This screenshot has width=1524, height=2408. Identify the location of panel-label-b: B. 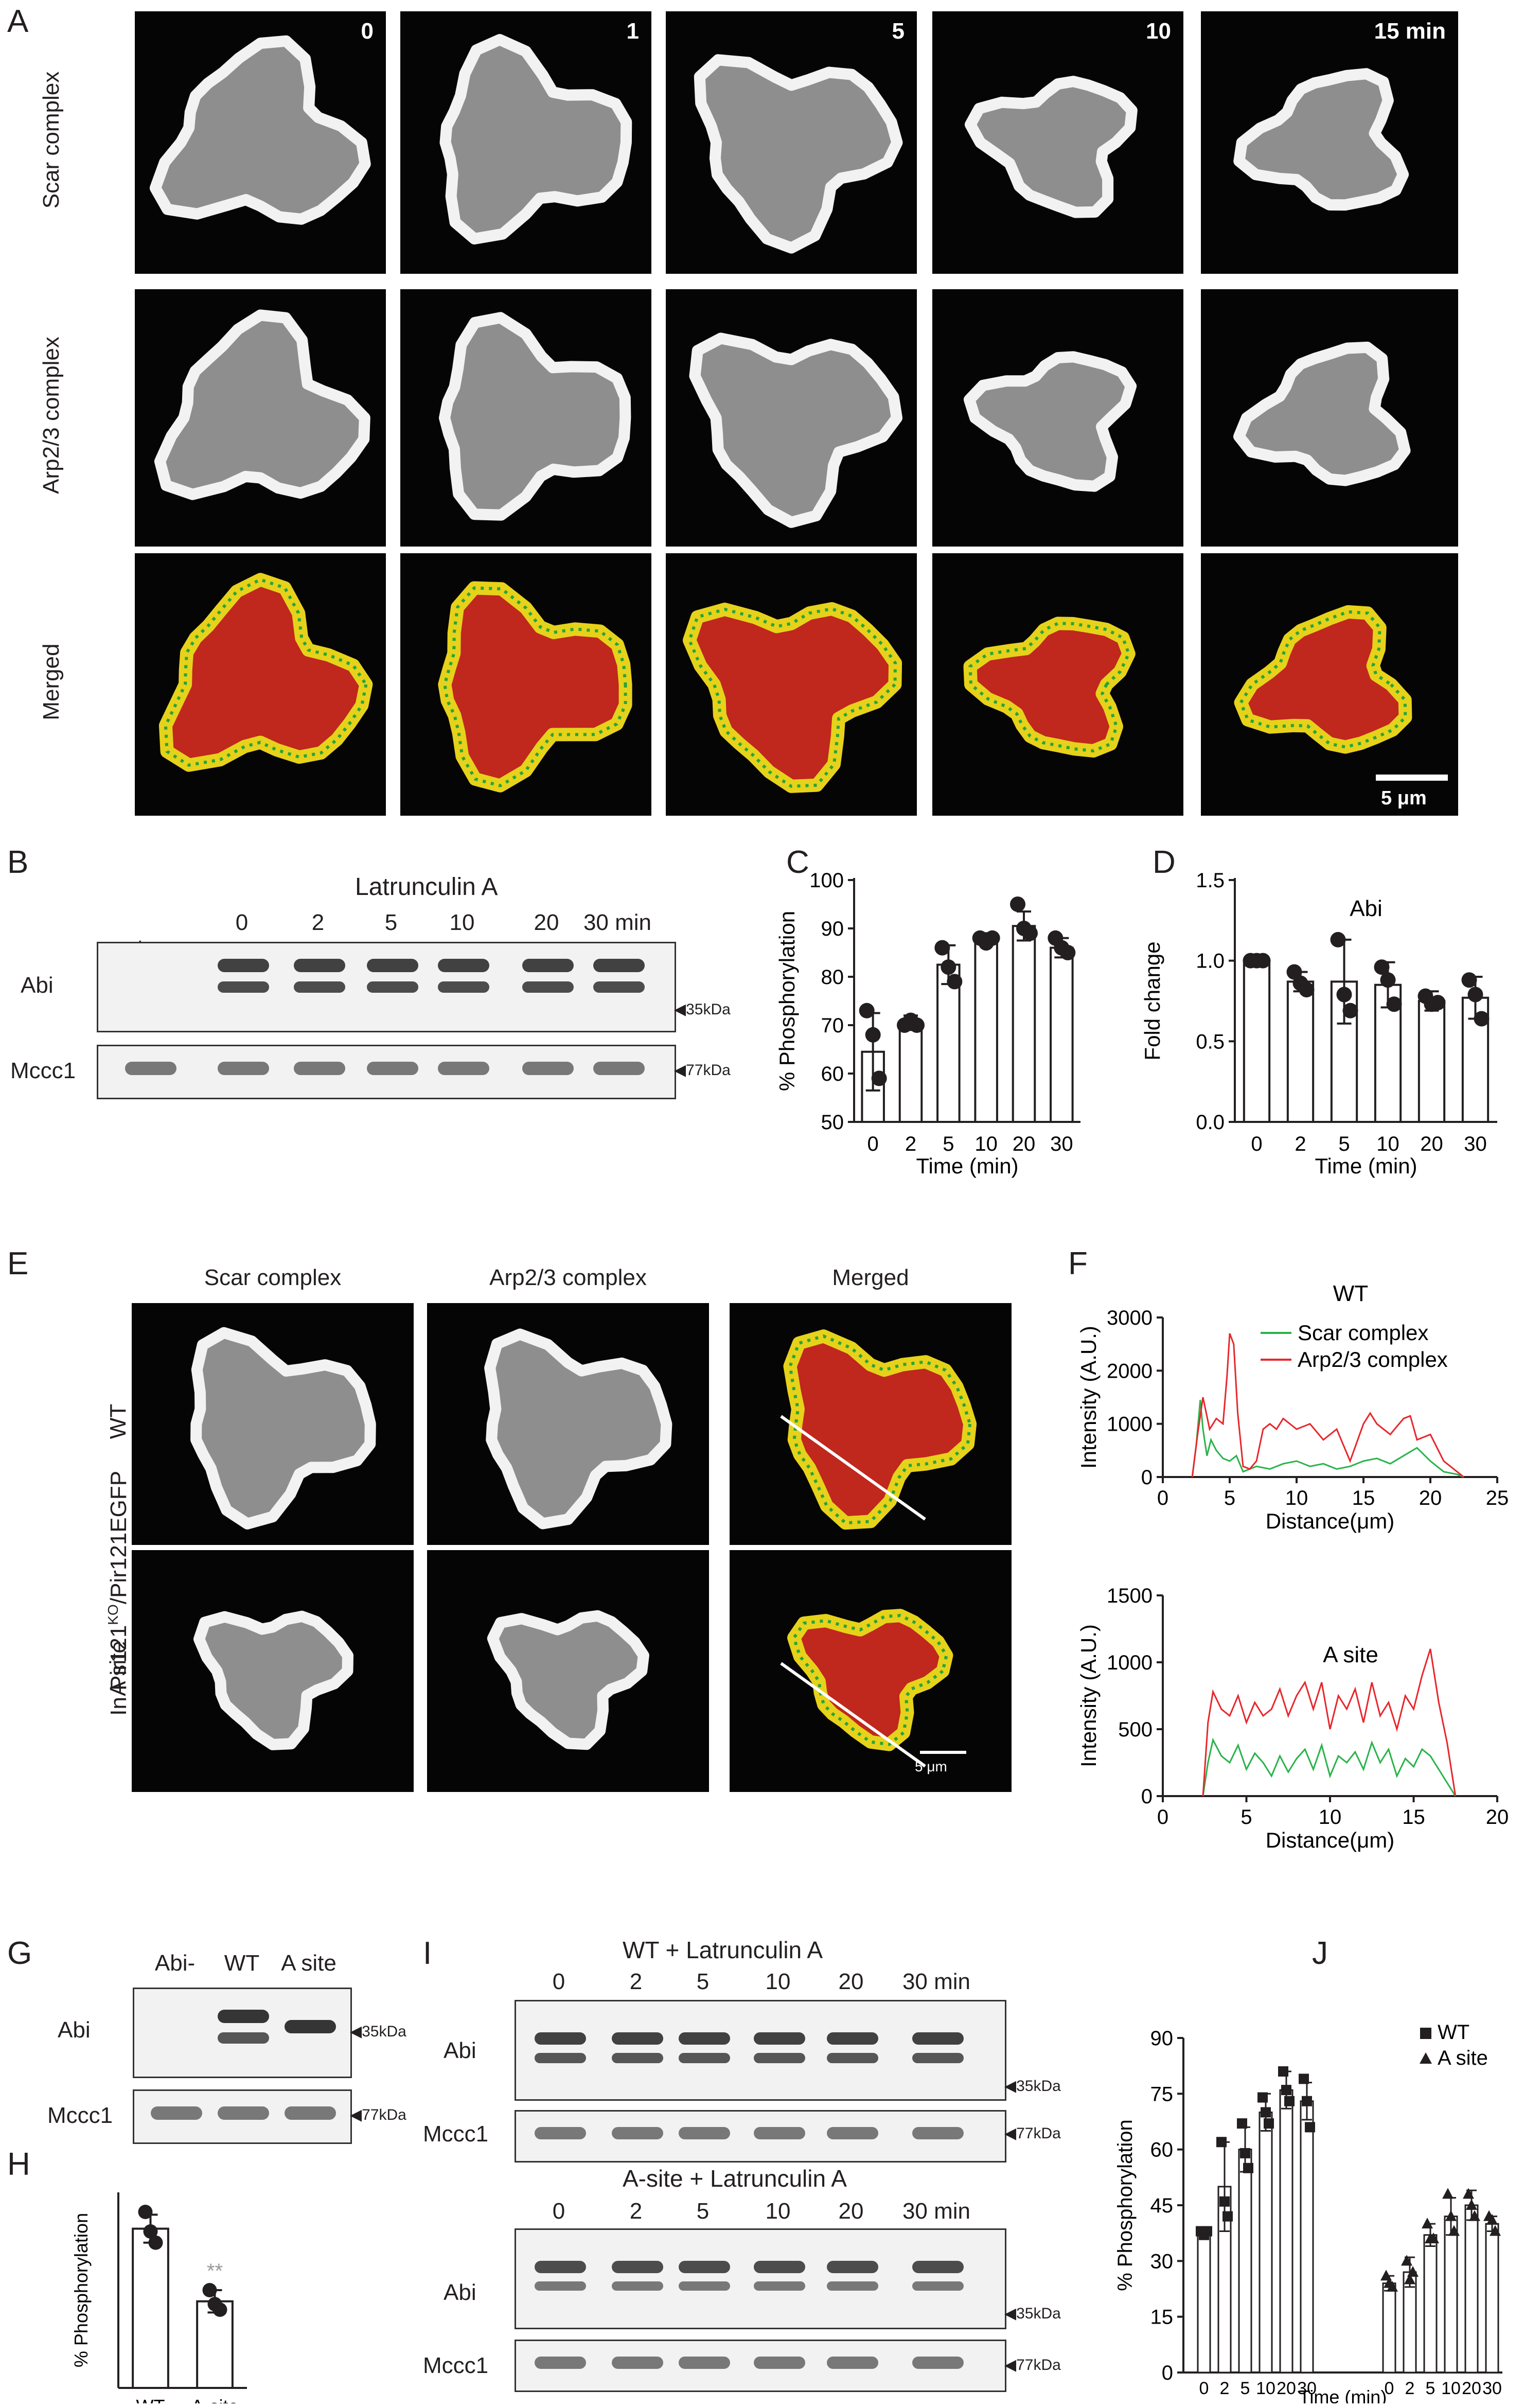
(18, 863).